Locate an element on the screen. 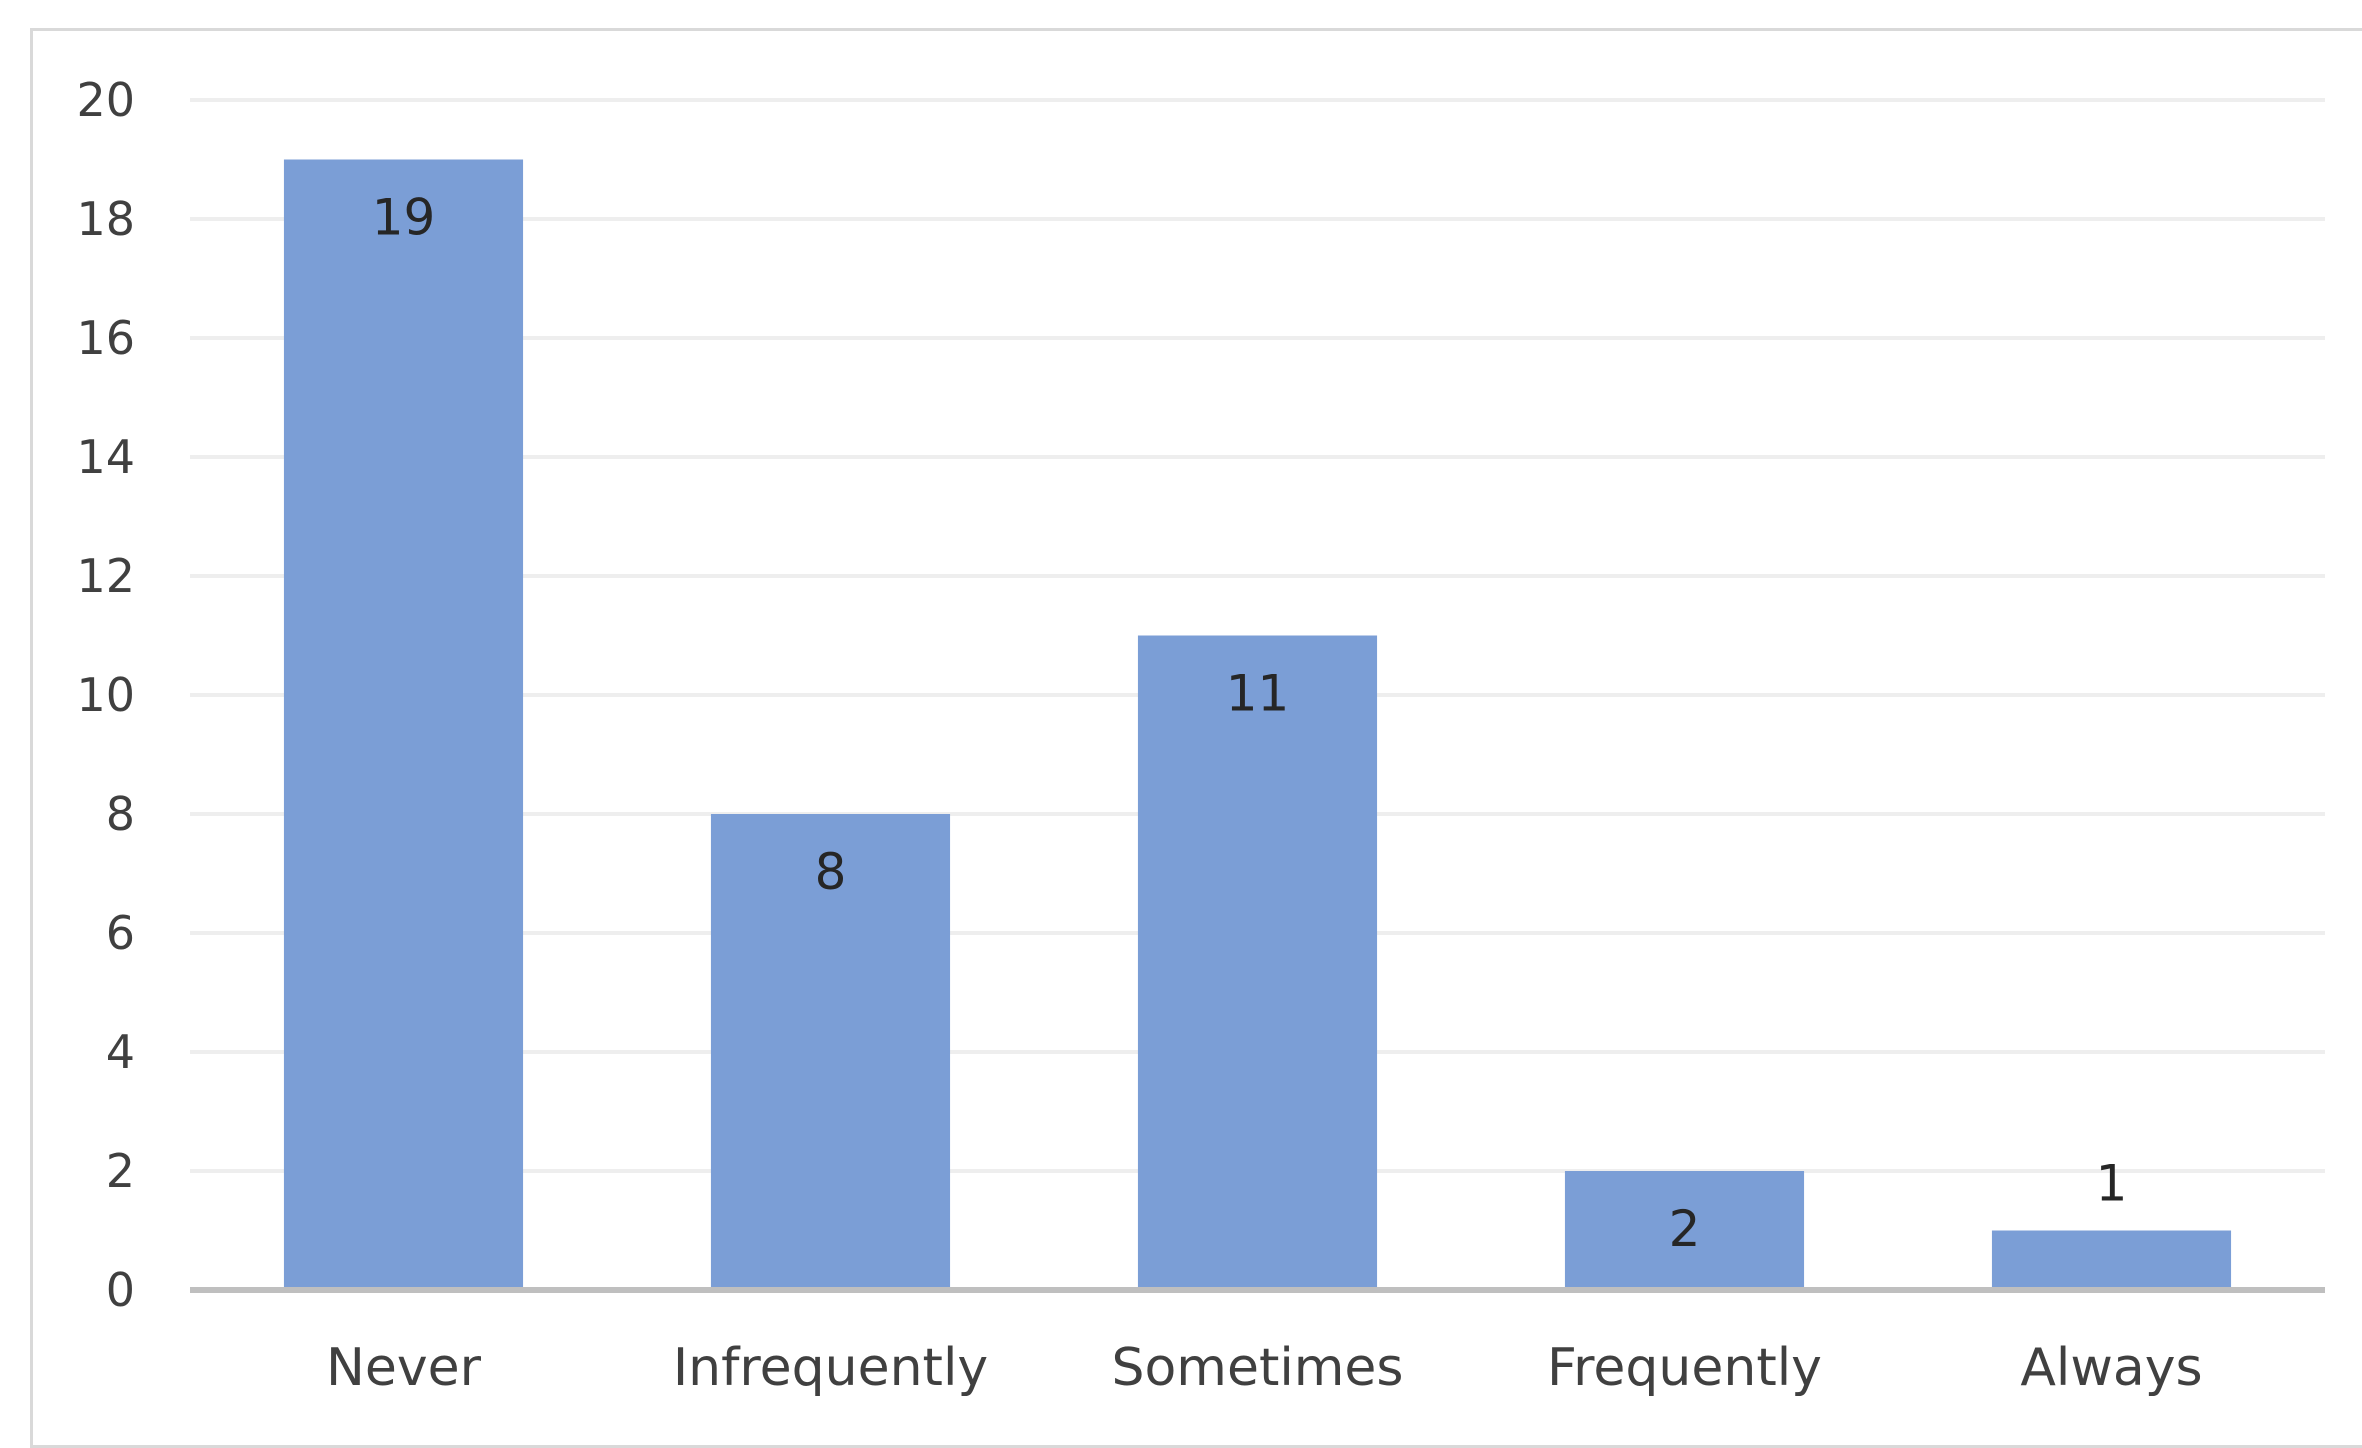  y-tick-label: 14 is located at coordinates (105, 457).